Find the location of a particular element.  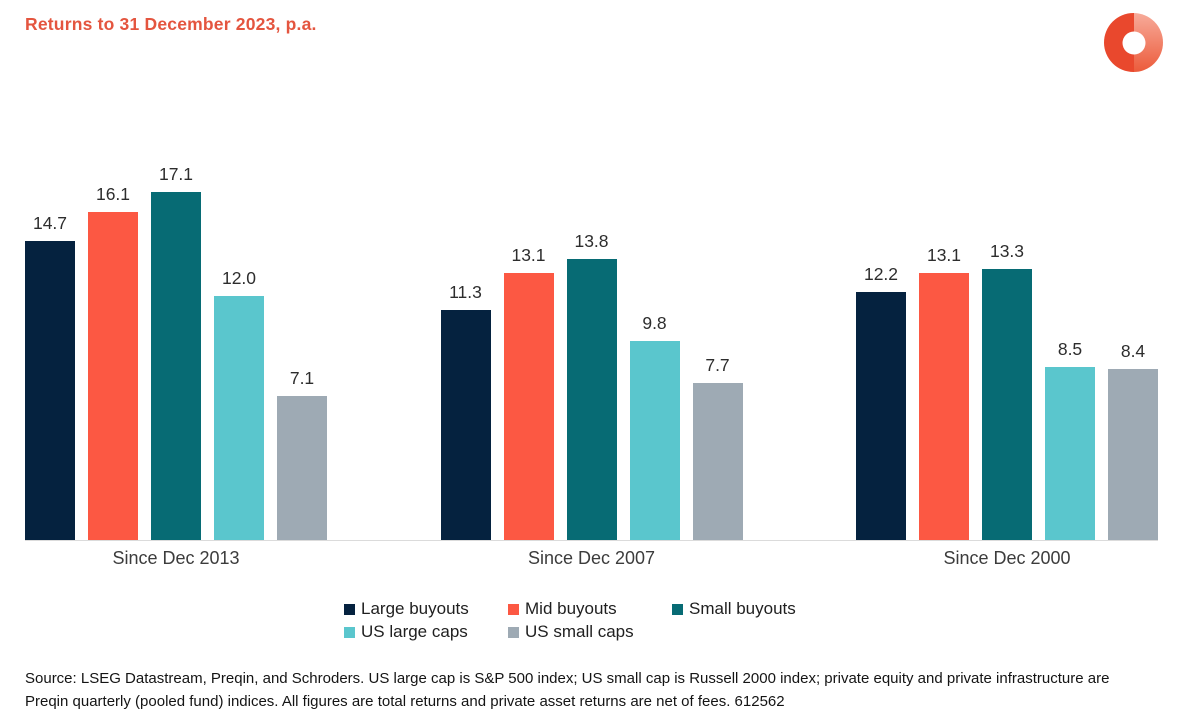

bar-group-since-dec-2000: 12.2 13.1 13.3 8.5 8.4 is located at coordinates (1007, 390).